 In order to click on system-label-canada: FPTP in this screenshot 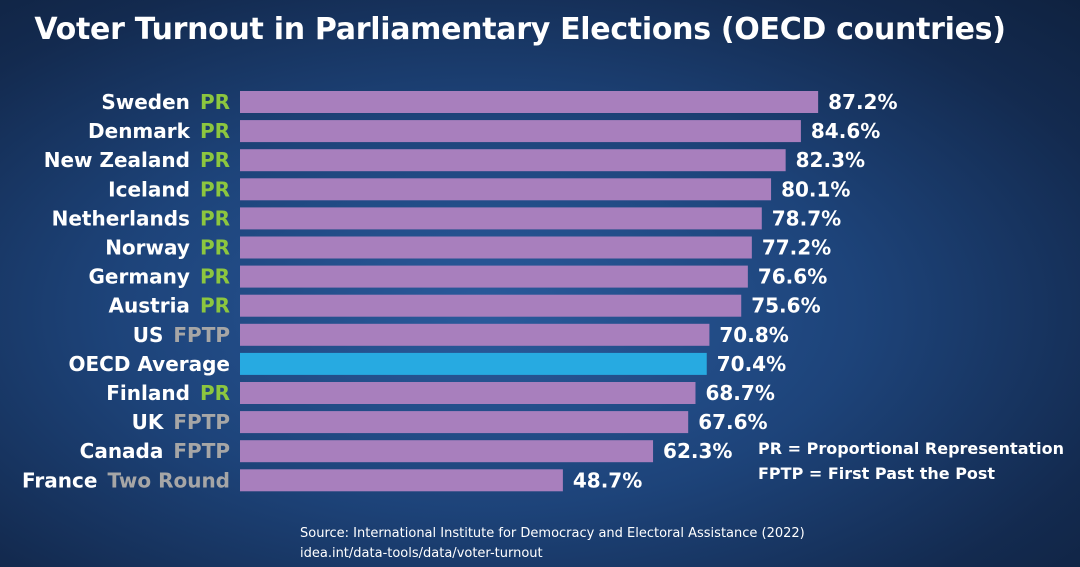, I will do `click(201, 451)`.